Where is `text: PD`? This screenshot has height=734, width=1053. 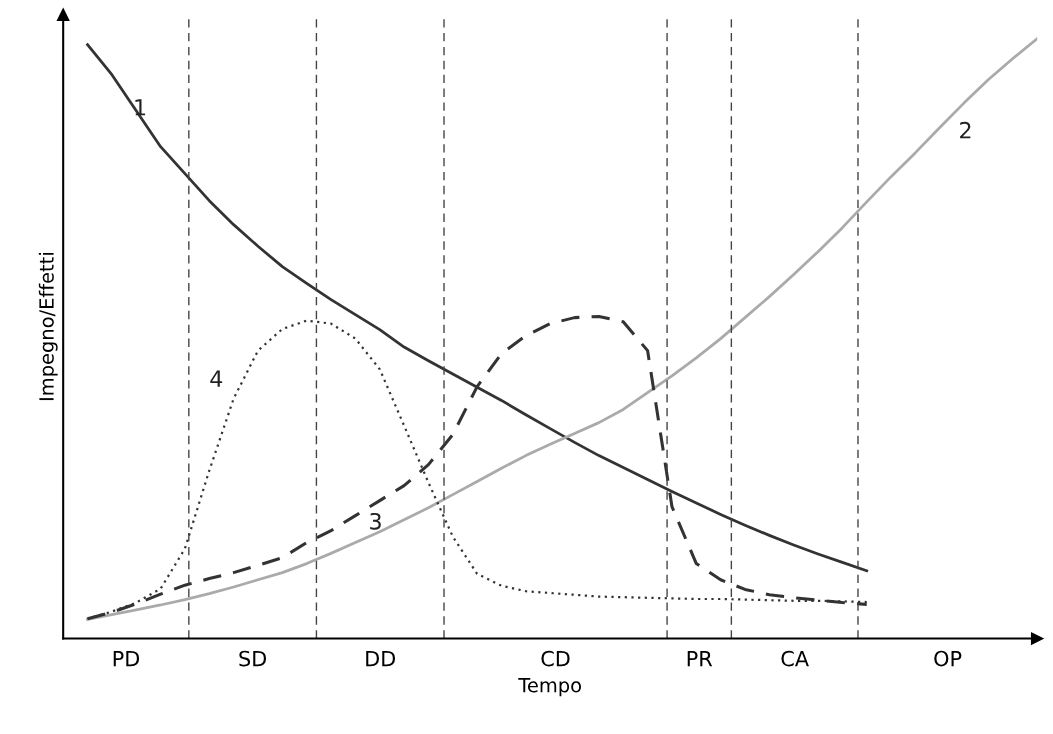
text: PD is located at coordinates (126, 658).